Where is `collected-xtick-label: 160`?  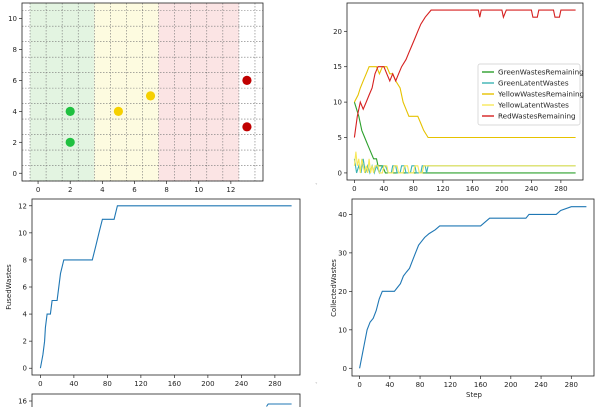 collected-xtick-label: 160 is located at coordinates (480, 385).